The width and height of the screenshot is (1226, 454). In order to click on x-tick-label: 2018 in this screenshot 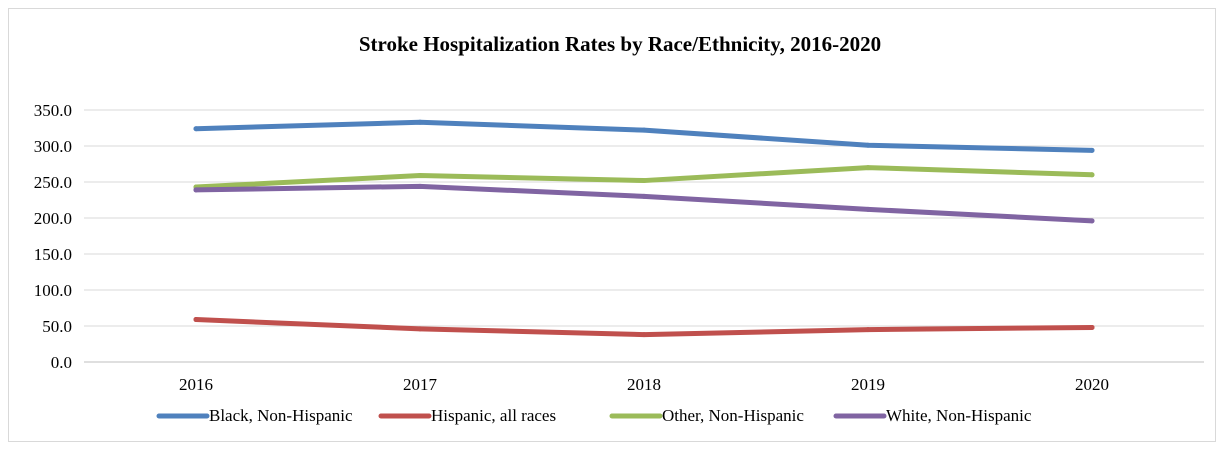, I will do `click(644, 384)`.